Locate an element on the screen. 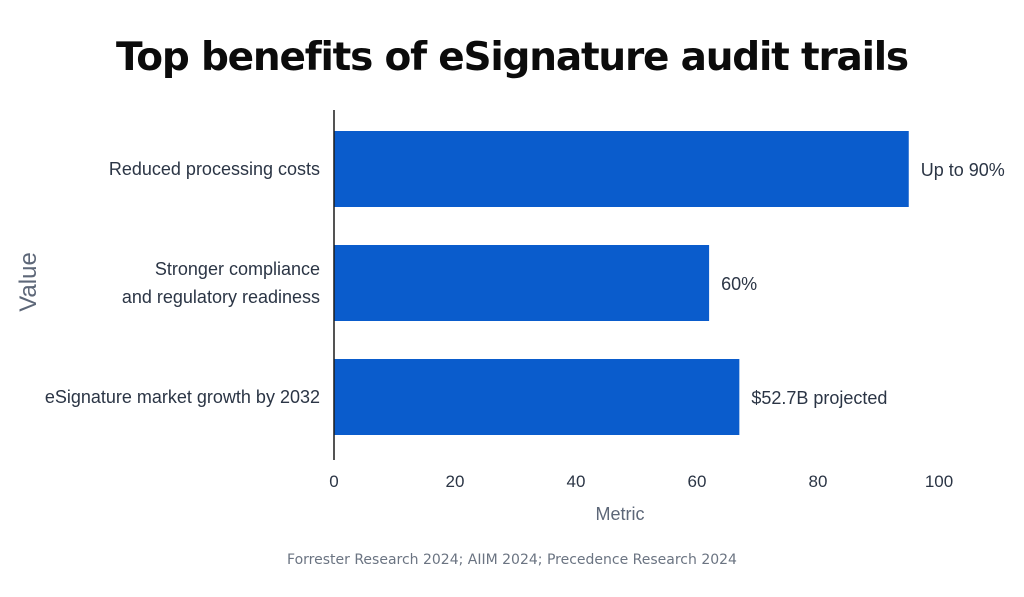 Image resolution: width=1024 pixels, height=597 pixels. category-label-2-0: eSignature market growth by 2032 is located at coordinates (182, 397).